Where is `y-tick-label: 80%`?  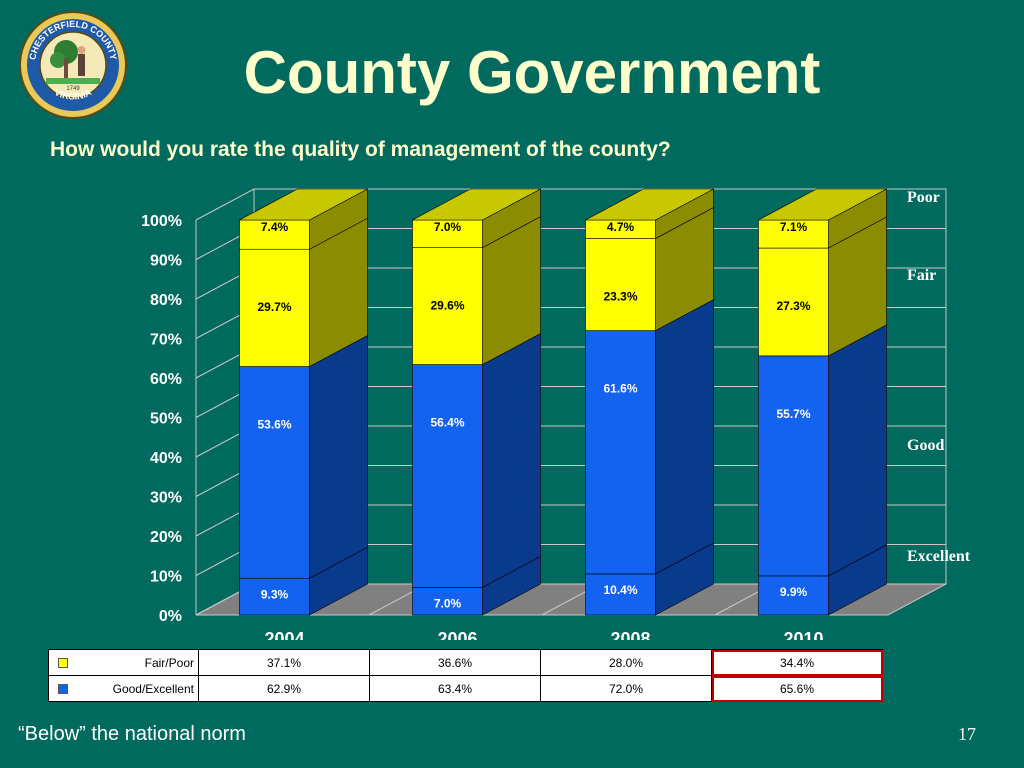 y-tick-label: 80% is located at coordinates (166, 300).